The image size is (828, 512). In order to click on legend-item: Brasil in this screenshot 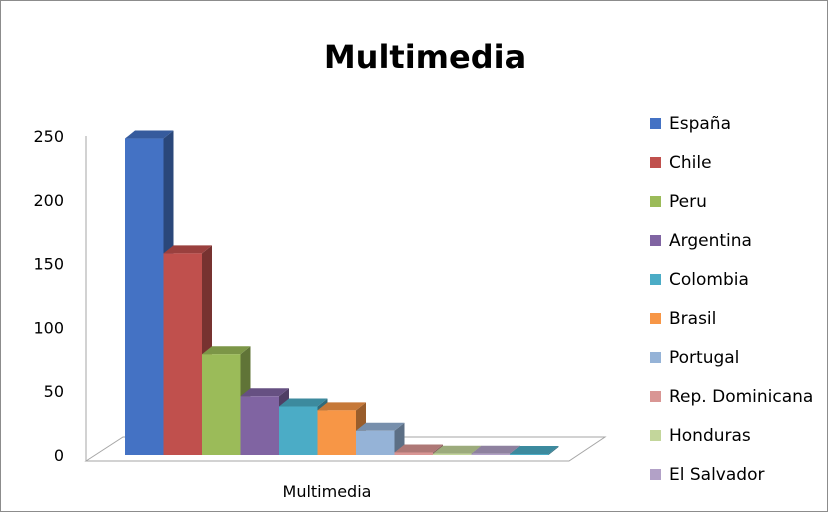, I will do `click(683, 319)`.